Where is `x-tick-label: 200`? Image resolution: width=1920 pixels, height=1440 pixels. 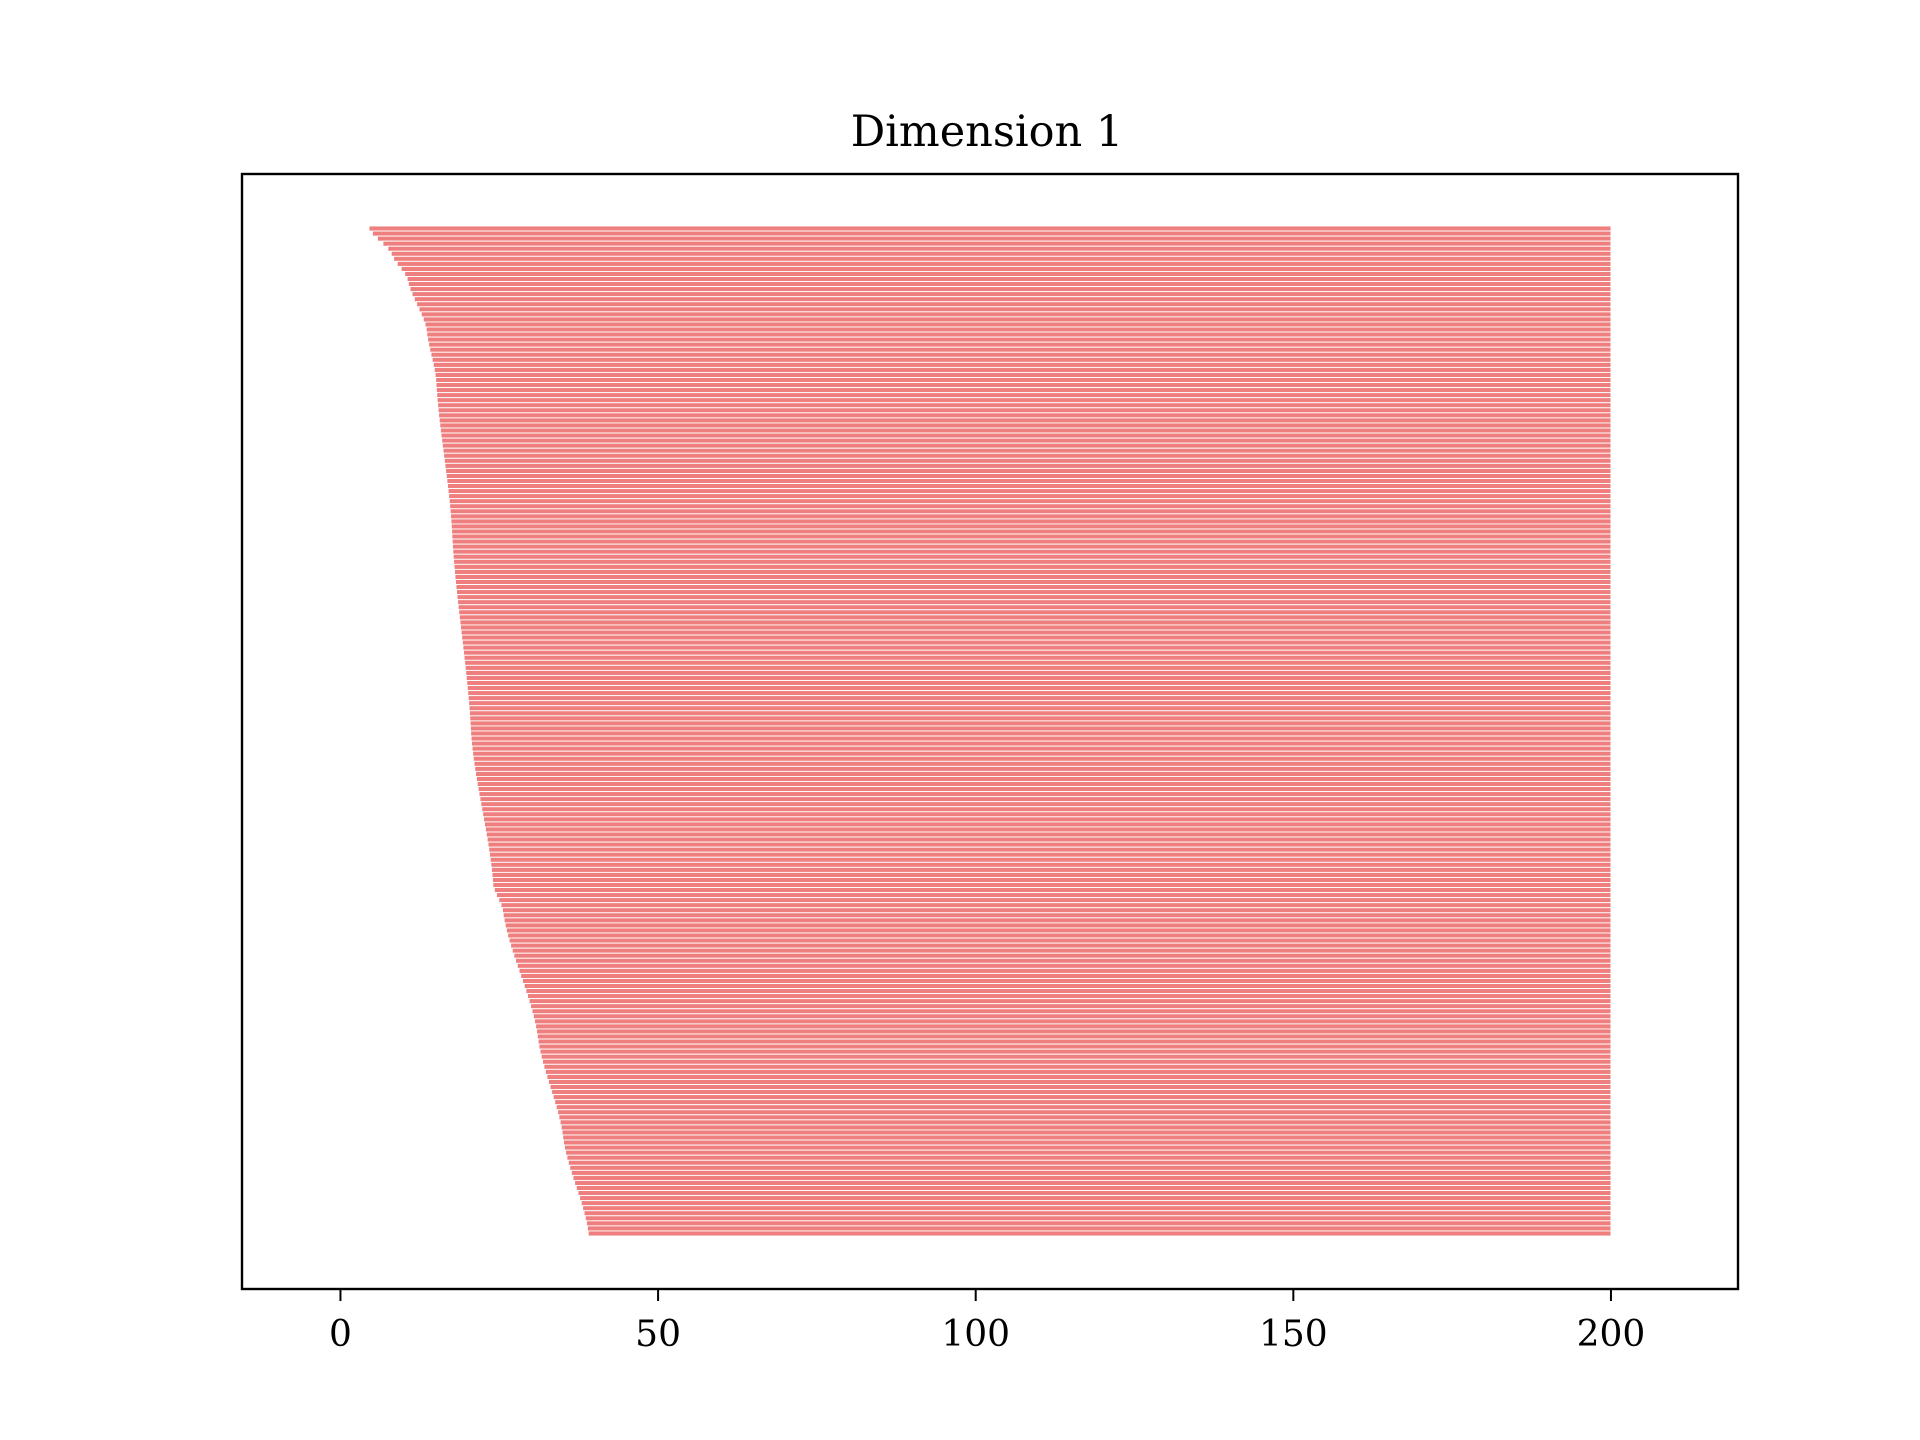 x-tick-label: 200 is located at coordinates (1611, 1334).